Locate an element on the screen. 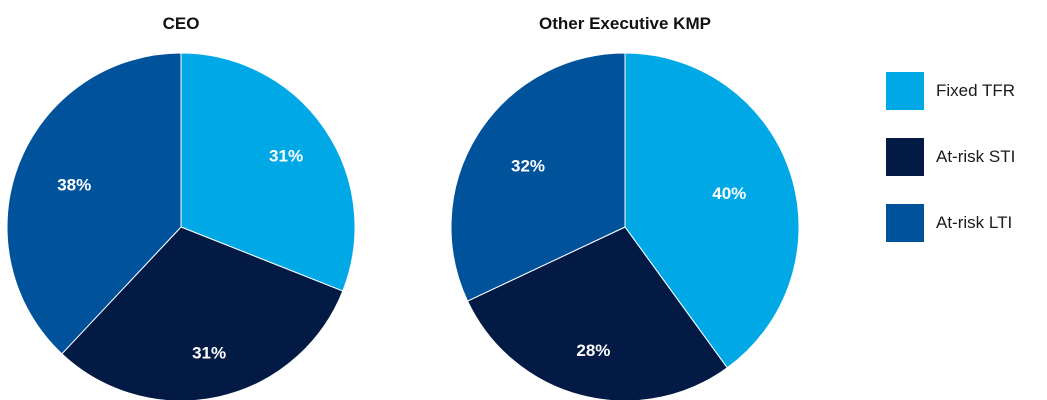 The height and width of the screenshot is (400, 1047). pie-slice-other-executive-kmp-at-risk-lti is located at coordinates (538, 177).